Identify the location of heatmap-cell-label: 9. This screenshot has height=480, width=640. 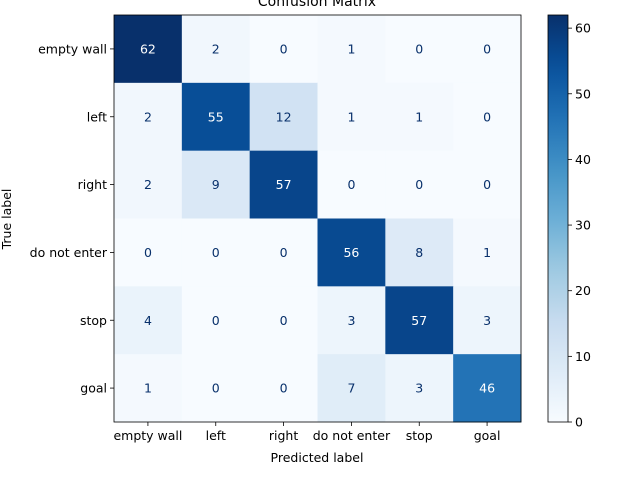
(216, 184).